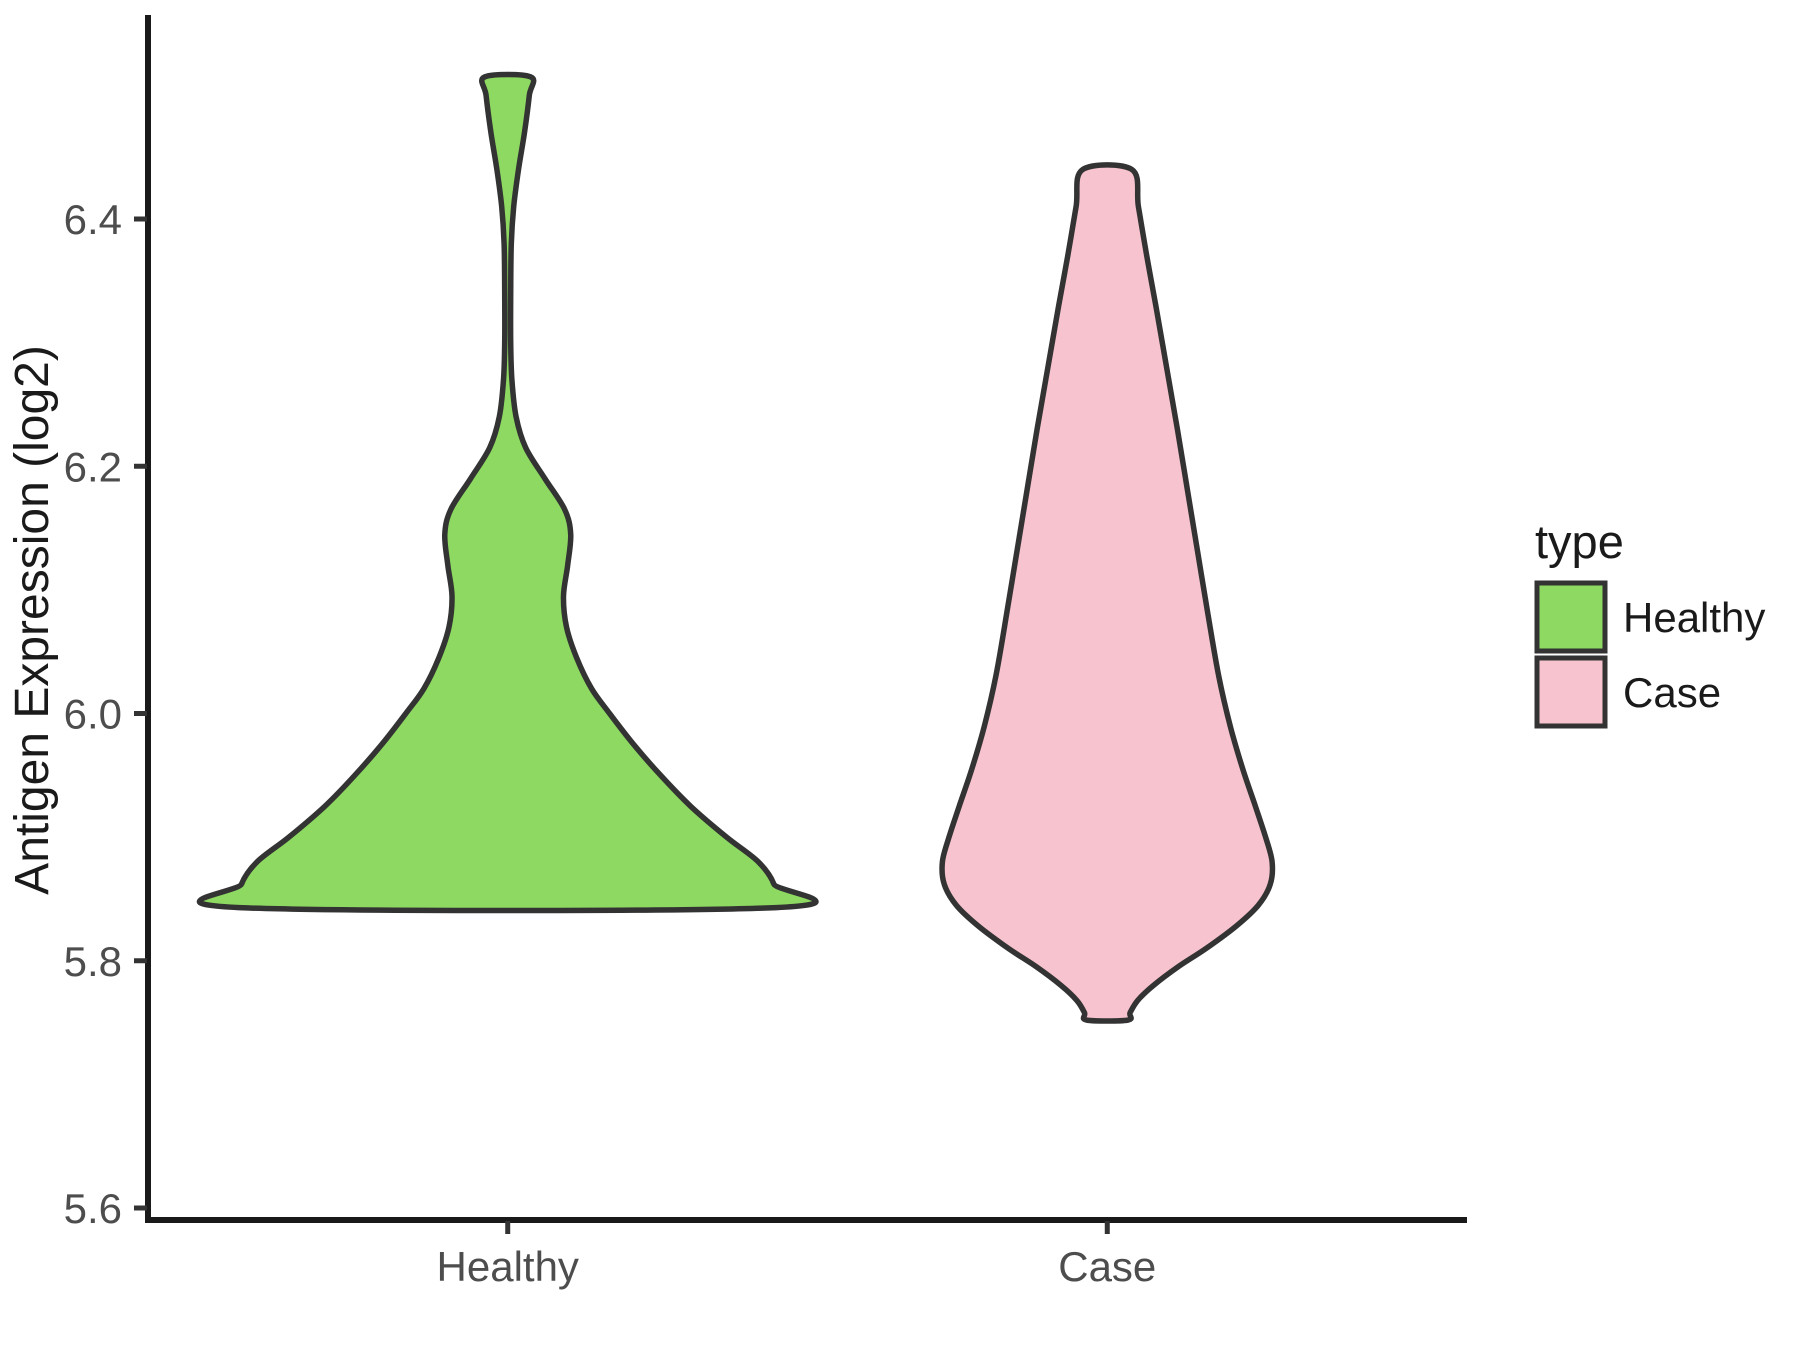 This screenshot has width=1800, height=1350. What do you see at coordinates (1672, 692) in the screenshot?
I see `legend-label-case: Case` at bounding box center [1672, 692].